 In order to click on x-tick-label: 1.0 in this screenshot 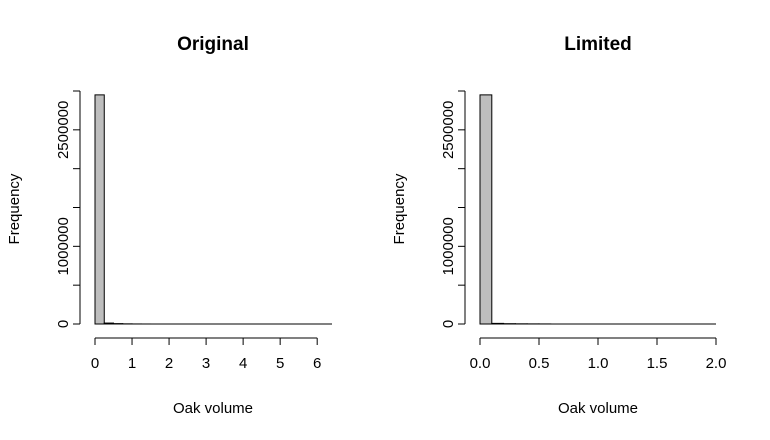, I will do `click(598, 363)`.